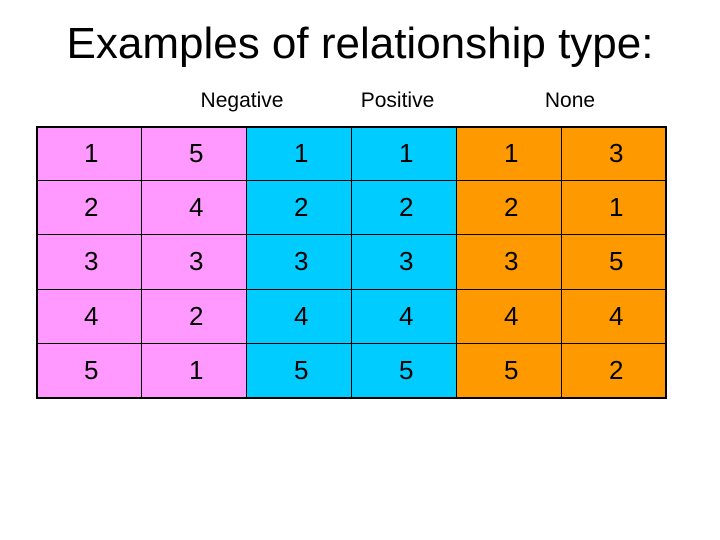 This screenshot has width=720, height=540. What do you see at coordinates (194, 316) in the screenshot?
I see `negative-y-cell: 2` at bounding box center [194, 316].